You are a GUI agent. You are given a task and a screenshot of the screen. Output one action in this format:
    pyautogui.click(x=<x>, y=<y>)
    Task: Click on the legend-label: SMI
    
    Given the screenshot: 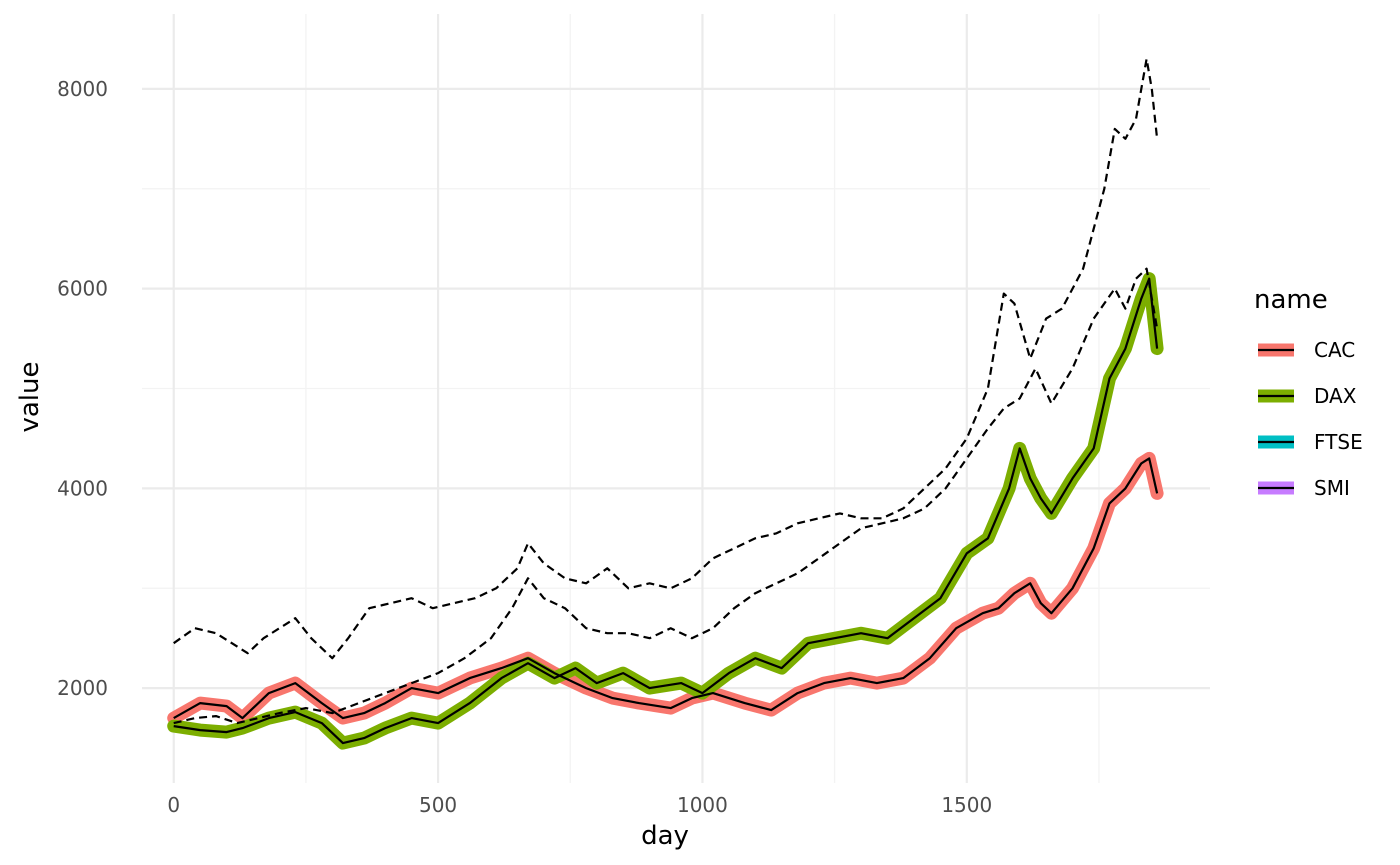 What is the action you would take?
    pyautogui.click(x=1332, y=488)
    